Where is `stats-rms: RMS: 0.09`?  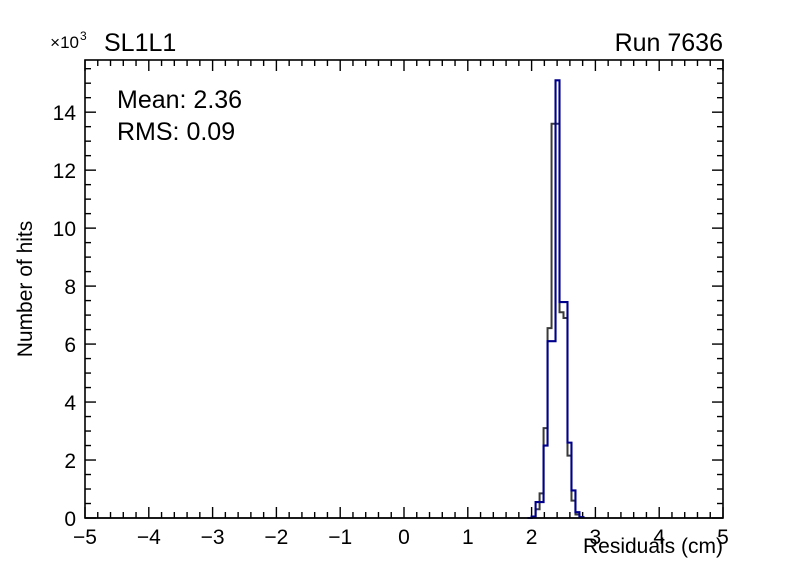 stats-rms: RMS: 0.09 is located at coordinates (176, 132).